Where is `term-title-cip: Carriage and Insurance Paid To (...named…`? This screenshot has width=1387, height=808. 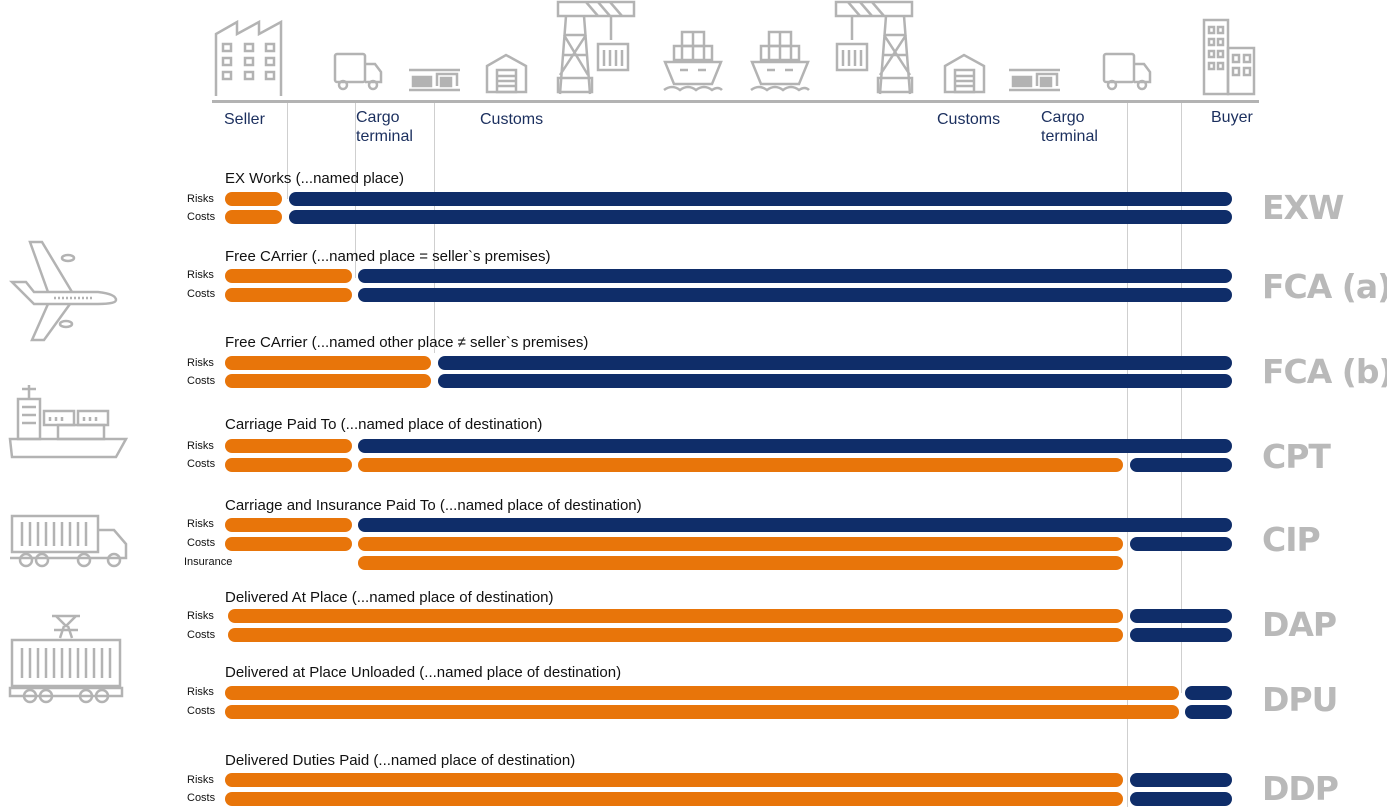 term-title-cip: Carriage and Insurance Paid To (...named… is located at coordinates (433, 505).